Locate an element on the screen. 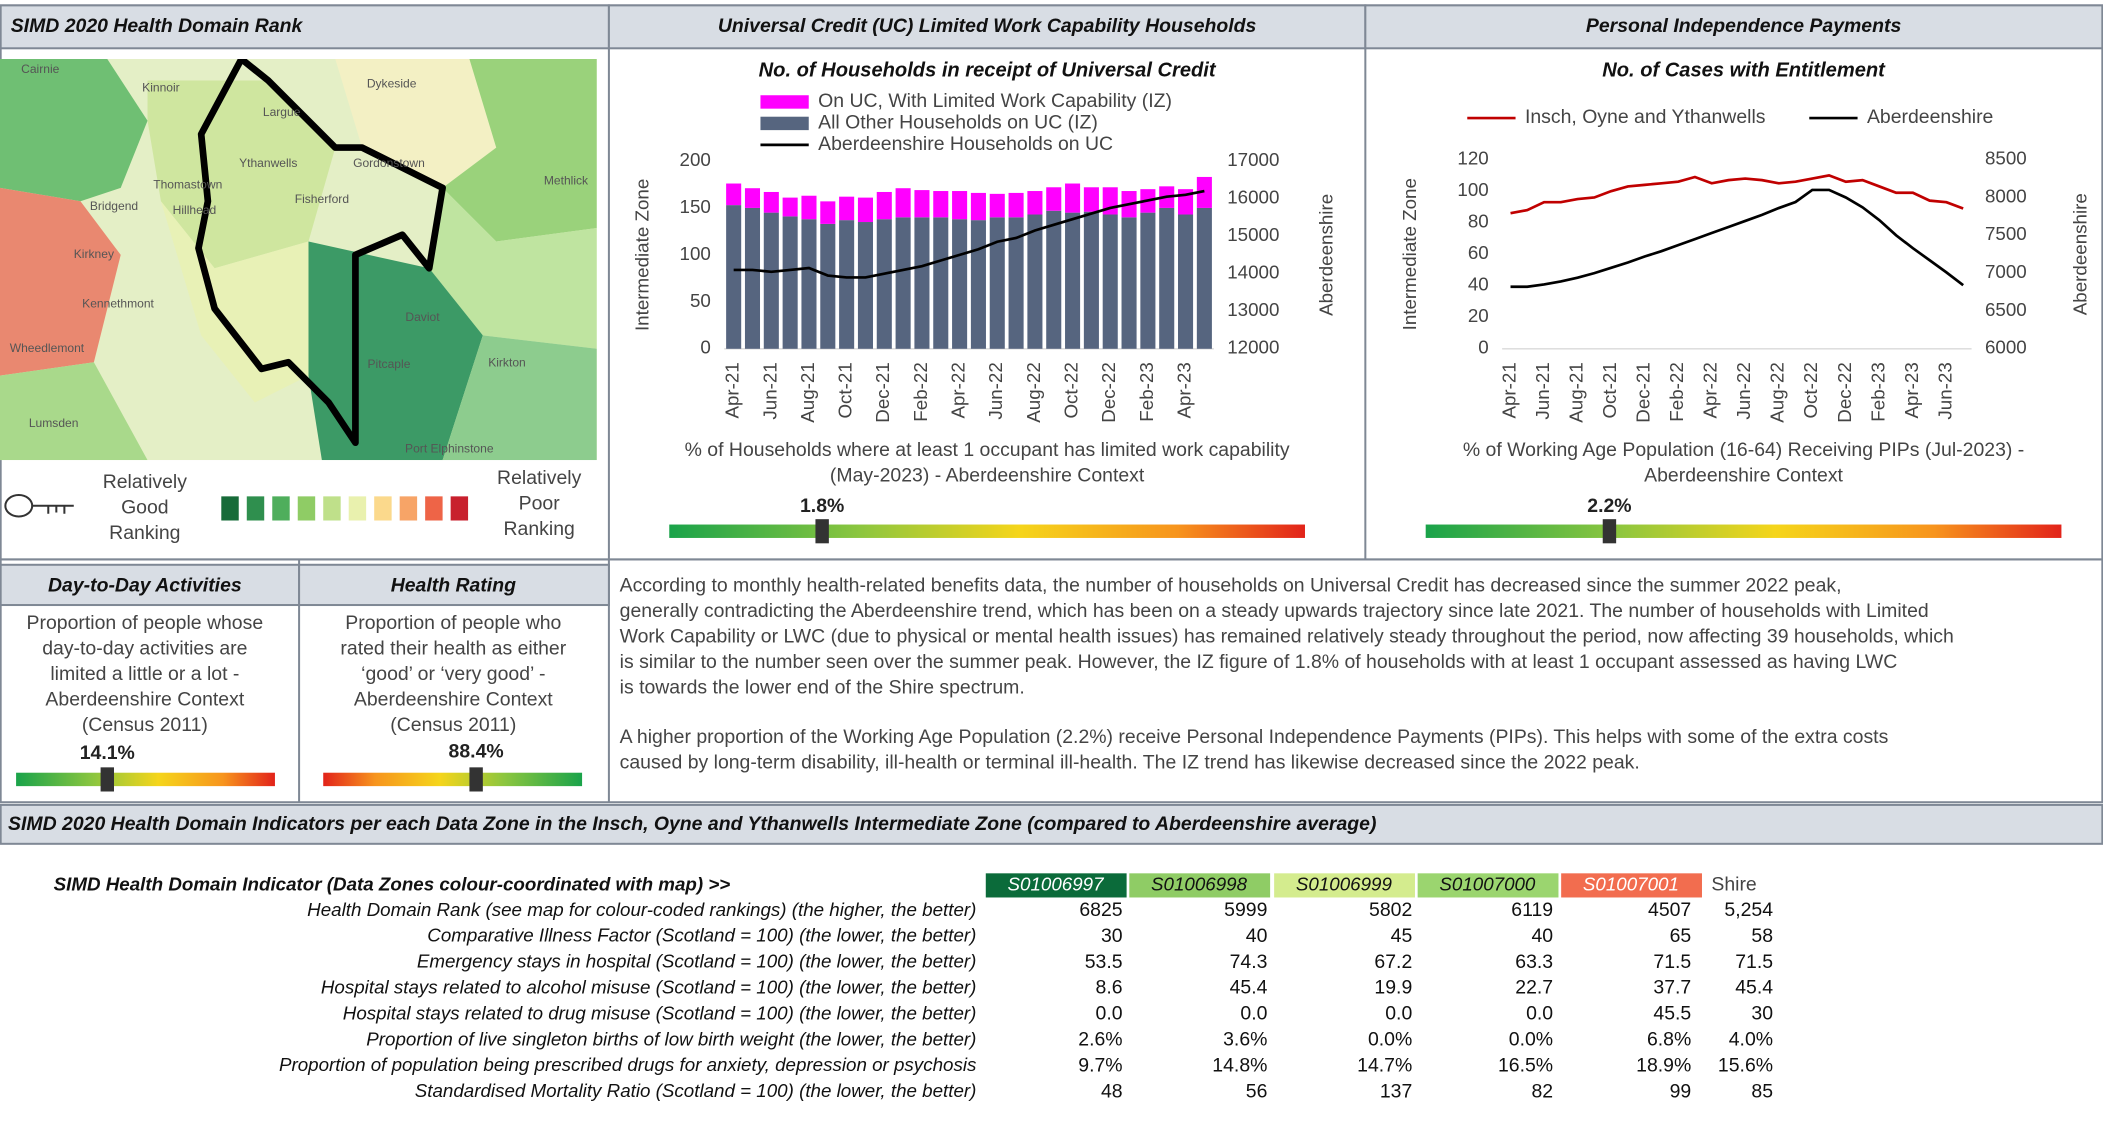  y-tick-label: 120 is located at coordinates (1472, 158).